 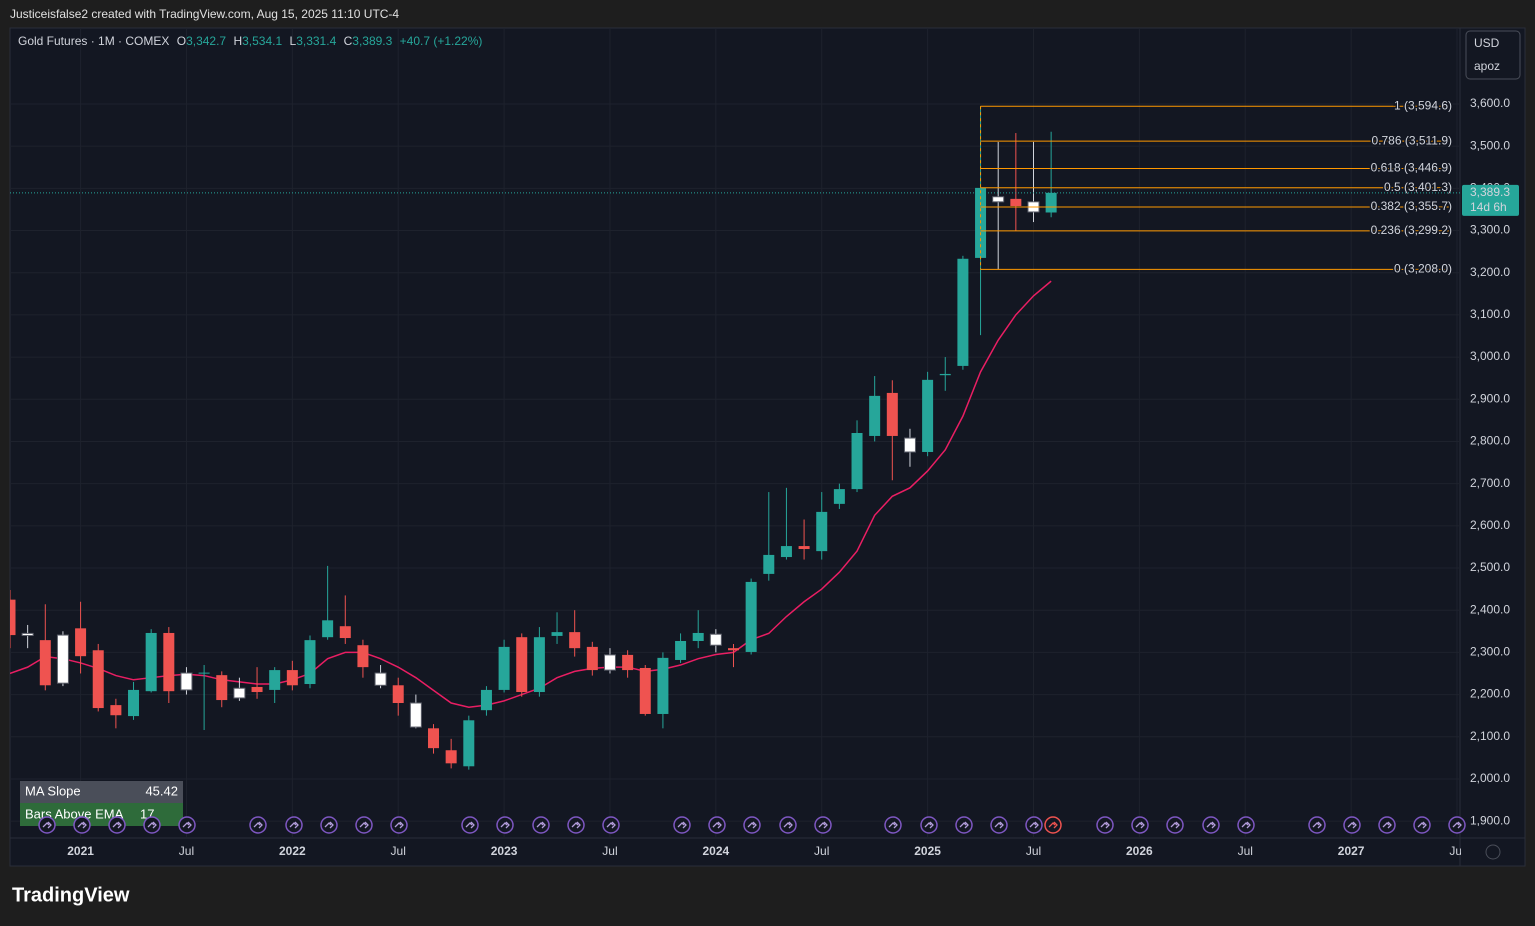 What do you see at coordinates (504, 851) in the screenshot?
I see `x-tick-label: 2023` at bounding box center [504, 851].